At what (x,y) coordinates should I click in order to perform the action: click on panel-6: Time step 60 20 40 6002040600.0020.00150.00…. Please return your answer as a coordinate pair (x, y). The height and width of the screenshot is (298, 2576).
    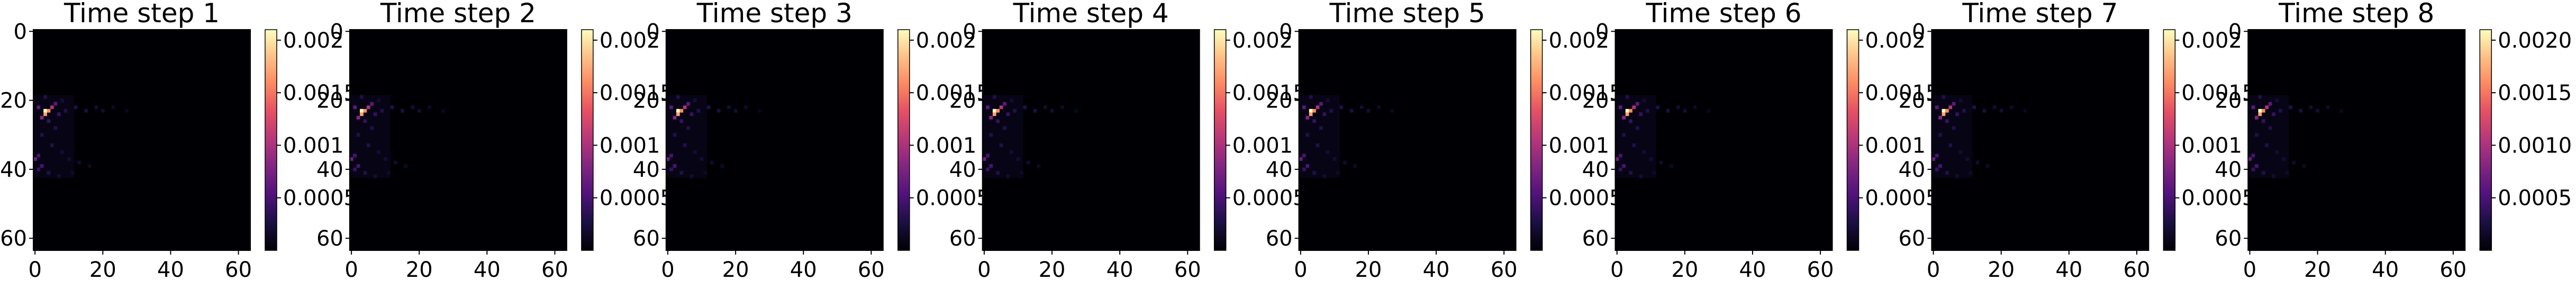
    Looking at the image, I should click on (1760, 141).